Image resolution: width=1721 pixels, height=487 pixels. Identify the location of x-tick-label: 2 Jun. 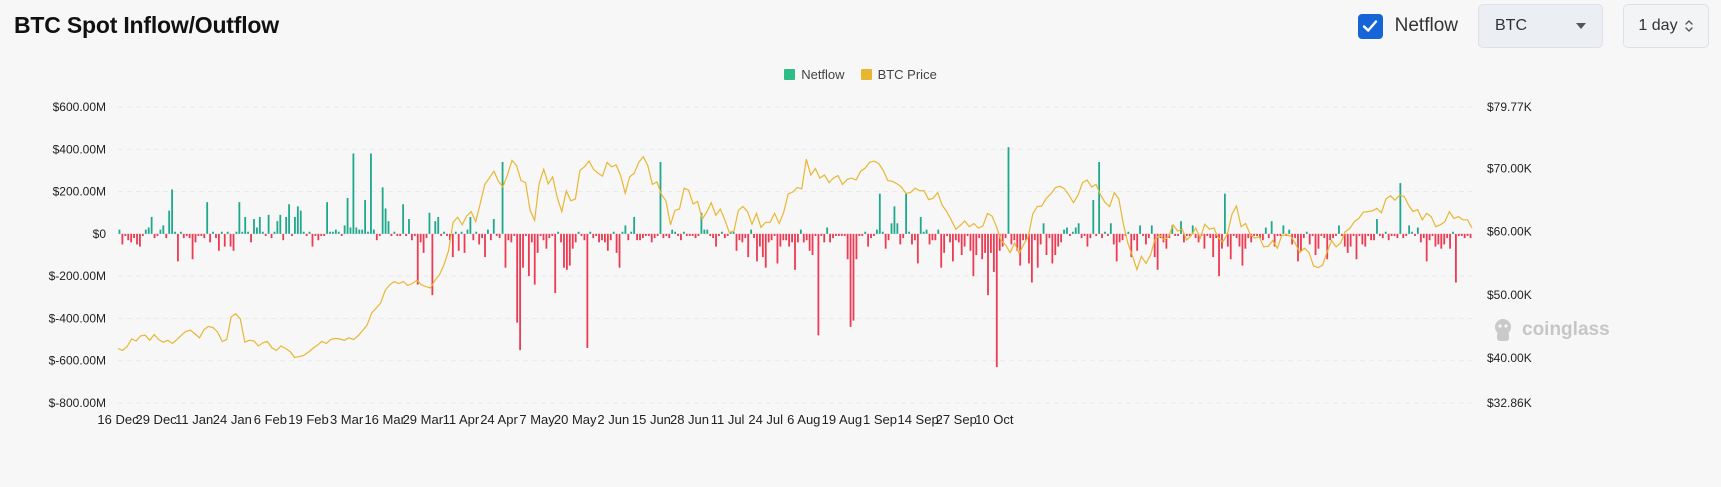
(613, 419).